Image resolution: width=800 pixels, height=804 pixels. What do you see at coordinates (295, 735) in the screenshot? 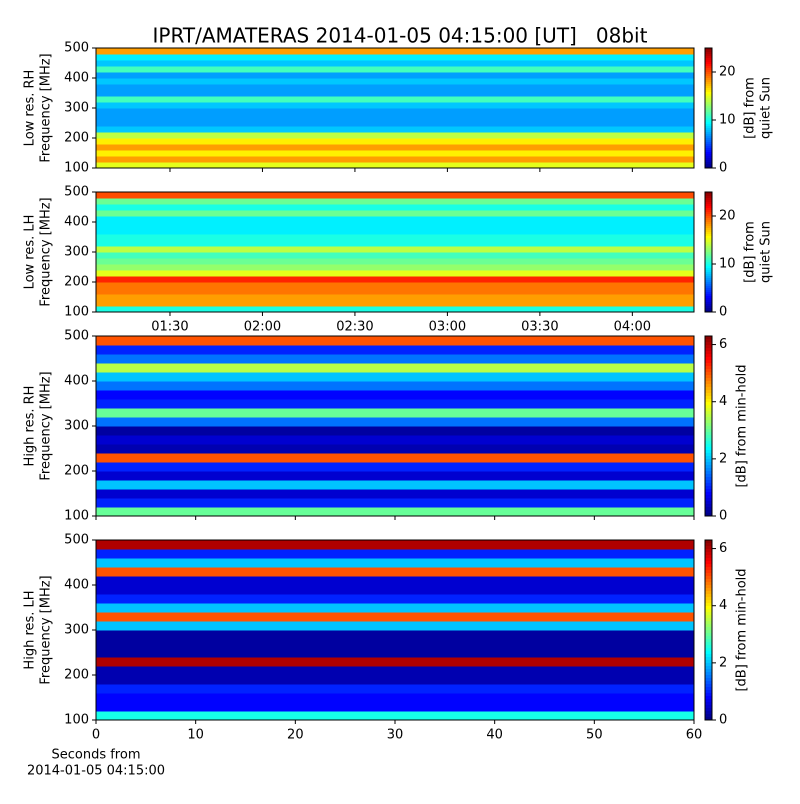
I see `x-tick-label: 20` at bounding box center [295, 735].